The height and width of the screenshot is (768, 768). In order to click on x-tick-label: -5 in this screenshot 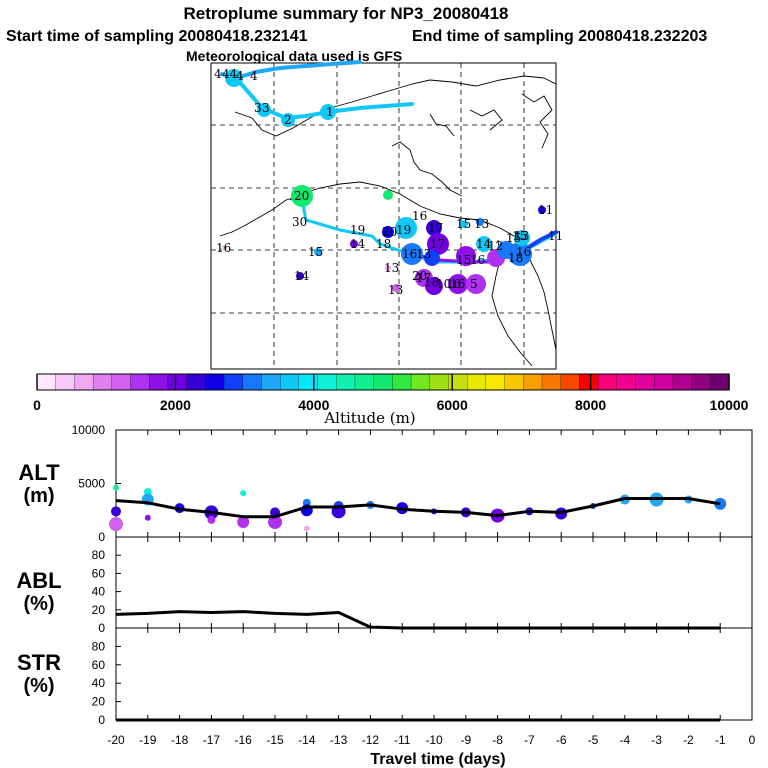, I will do `click(593, 740)`.